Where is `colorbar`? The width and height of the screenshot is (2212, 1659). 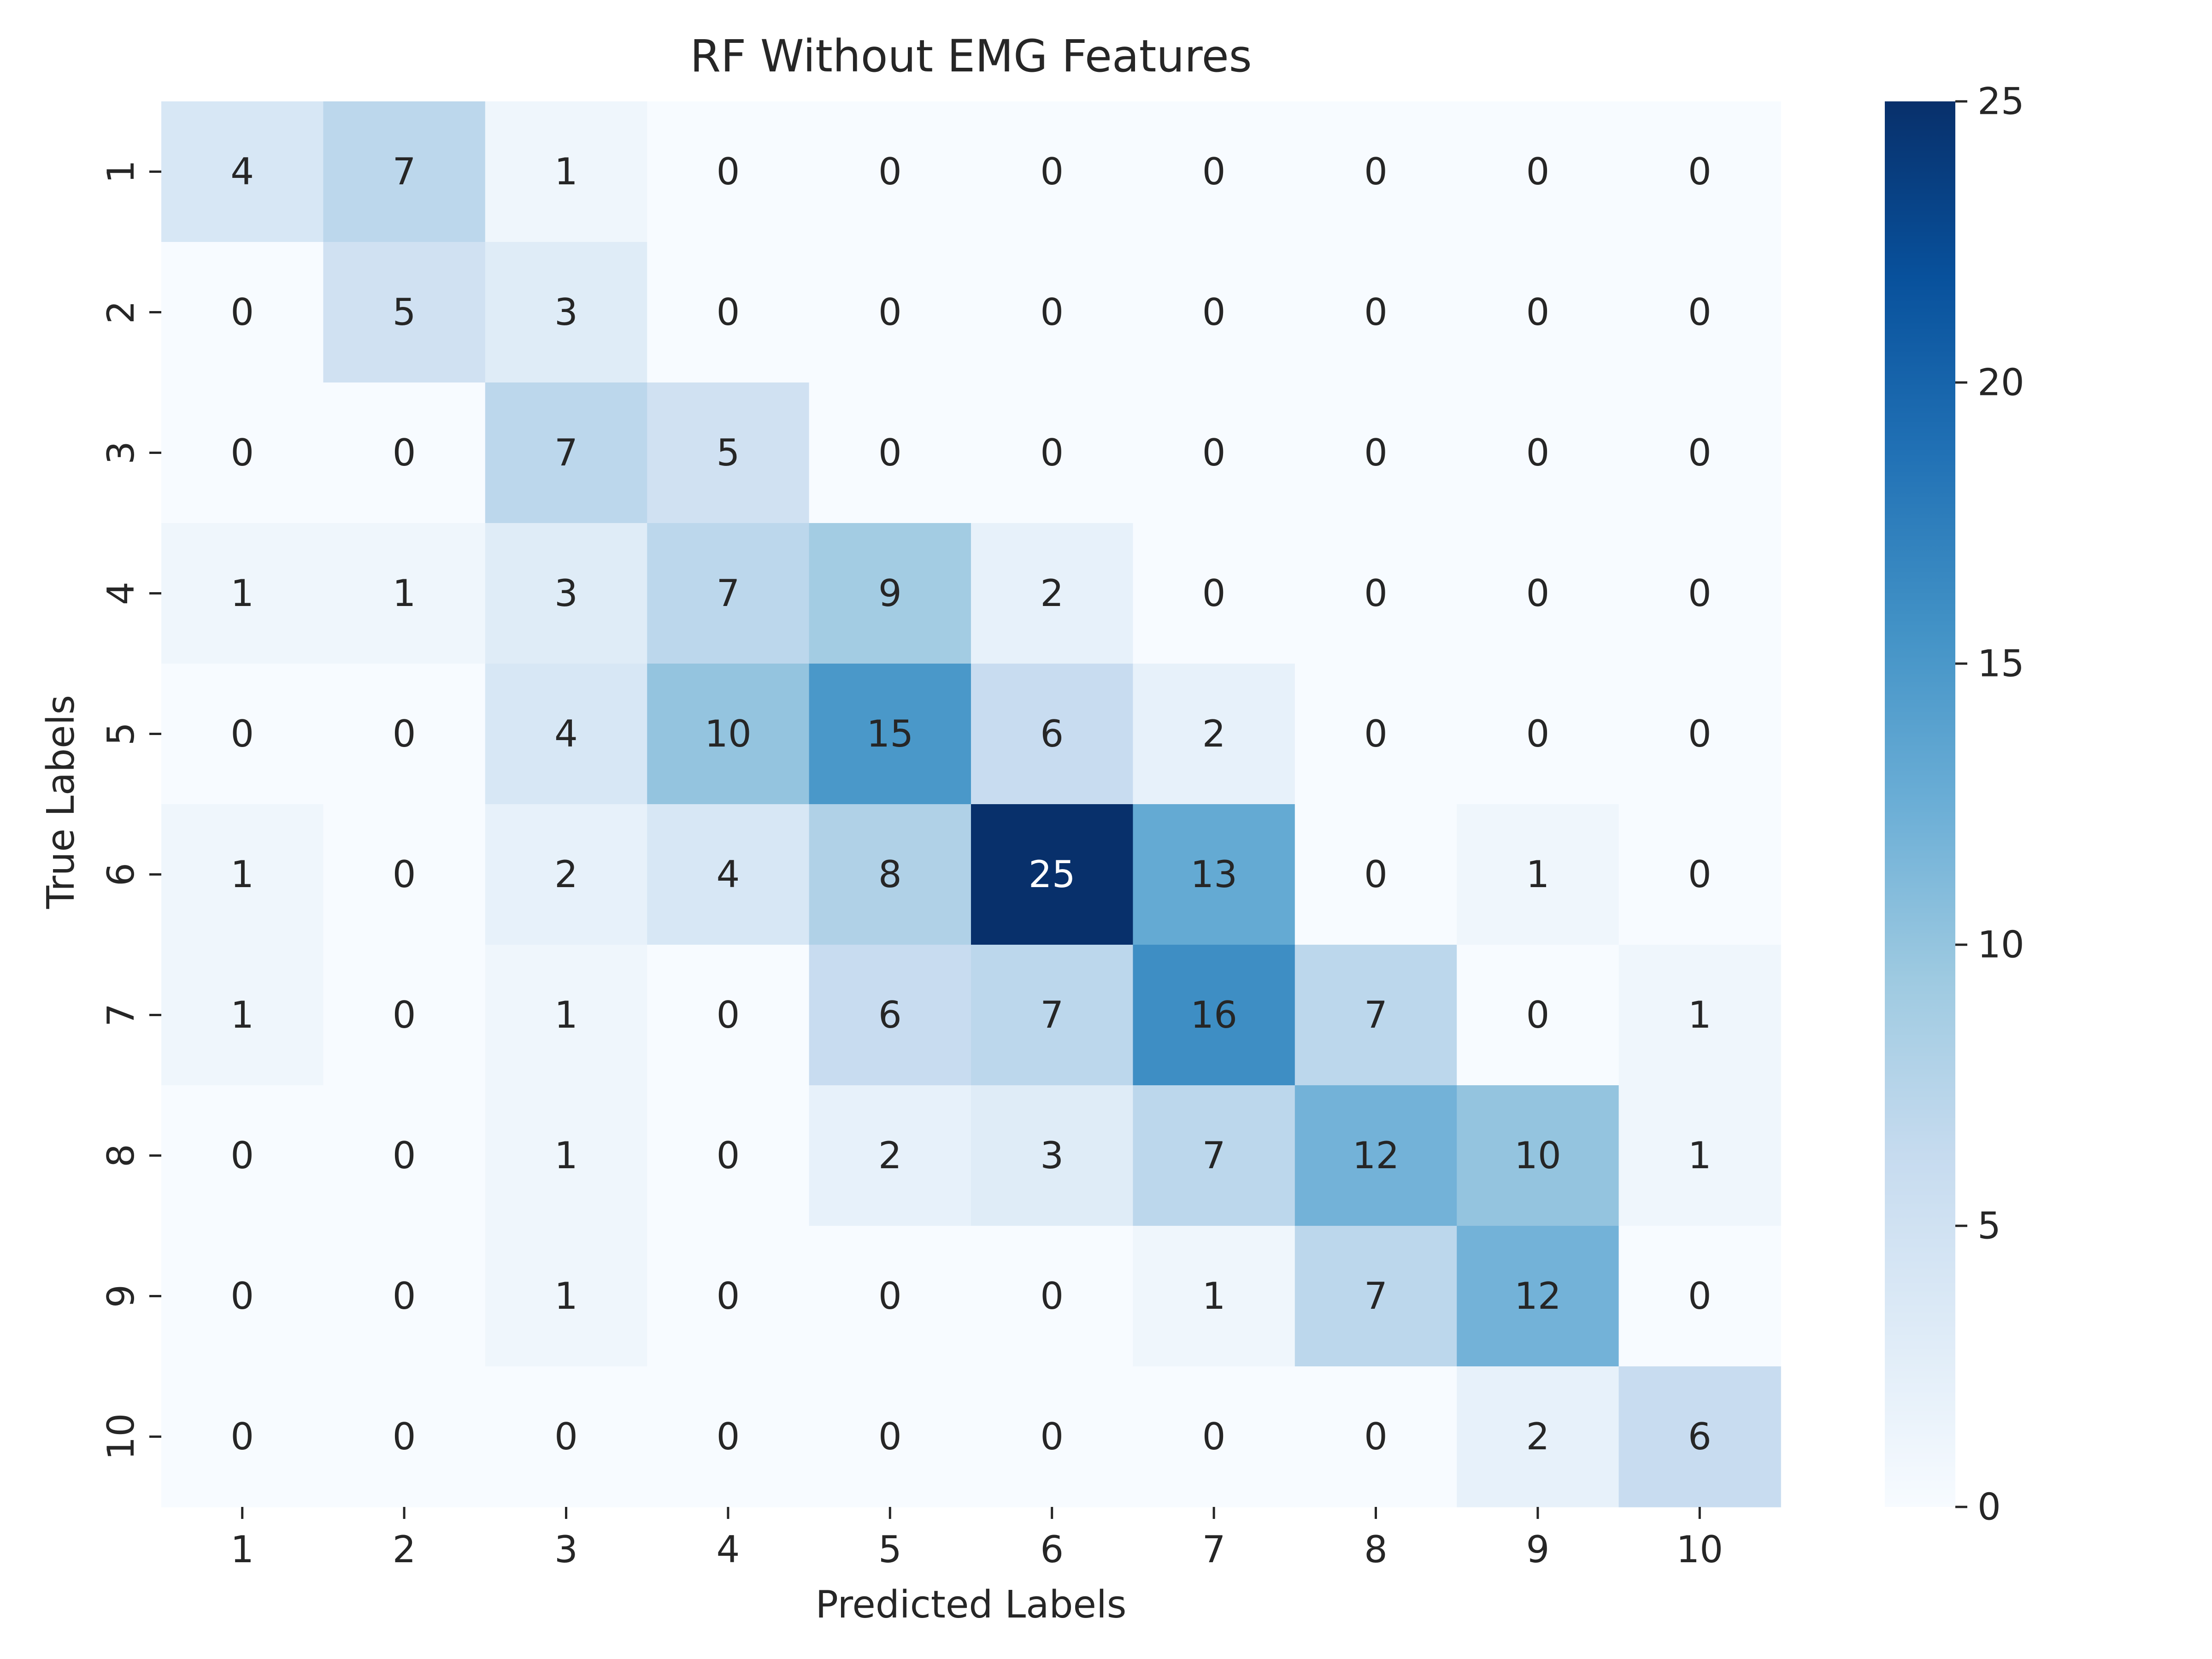
colorbar is located at coordinates (1920, 804).